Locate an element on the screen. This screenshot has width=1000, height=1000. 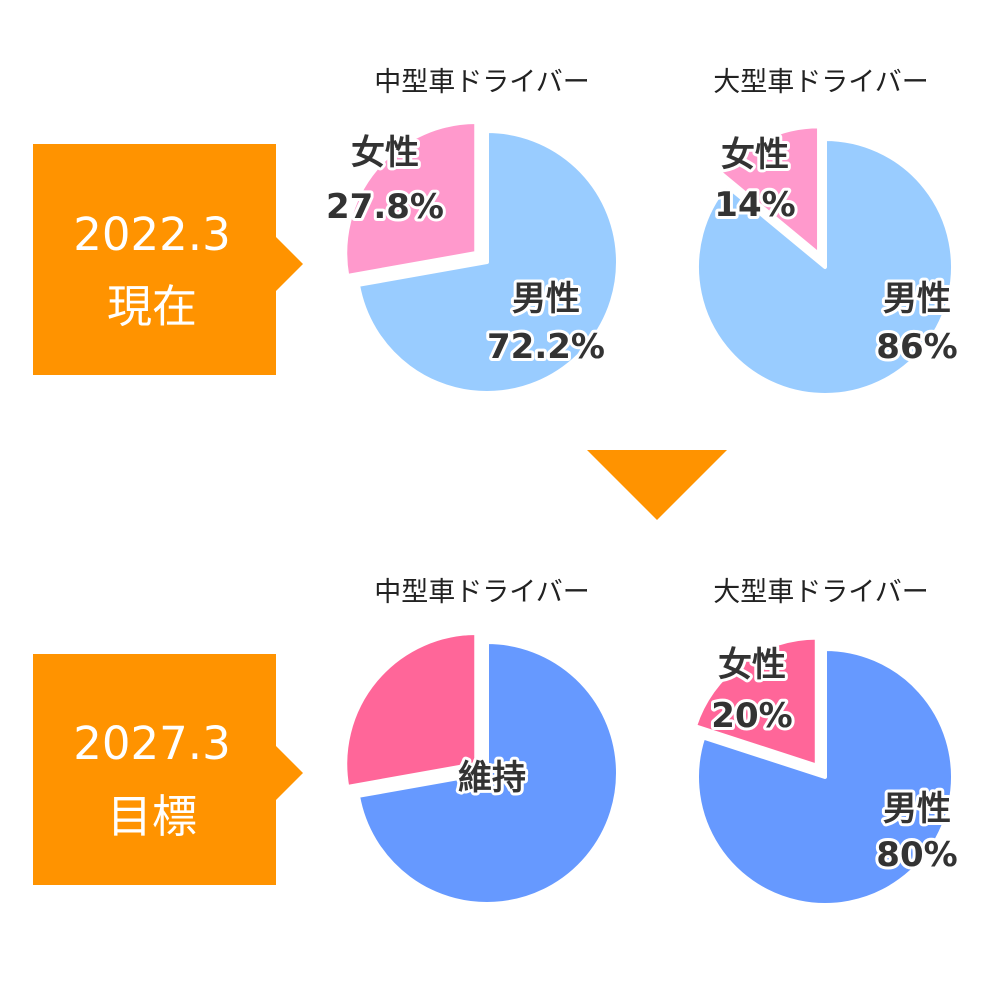
badge-period-current: 2022.3 is located at coordinates (151, 234).